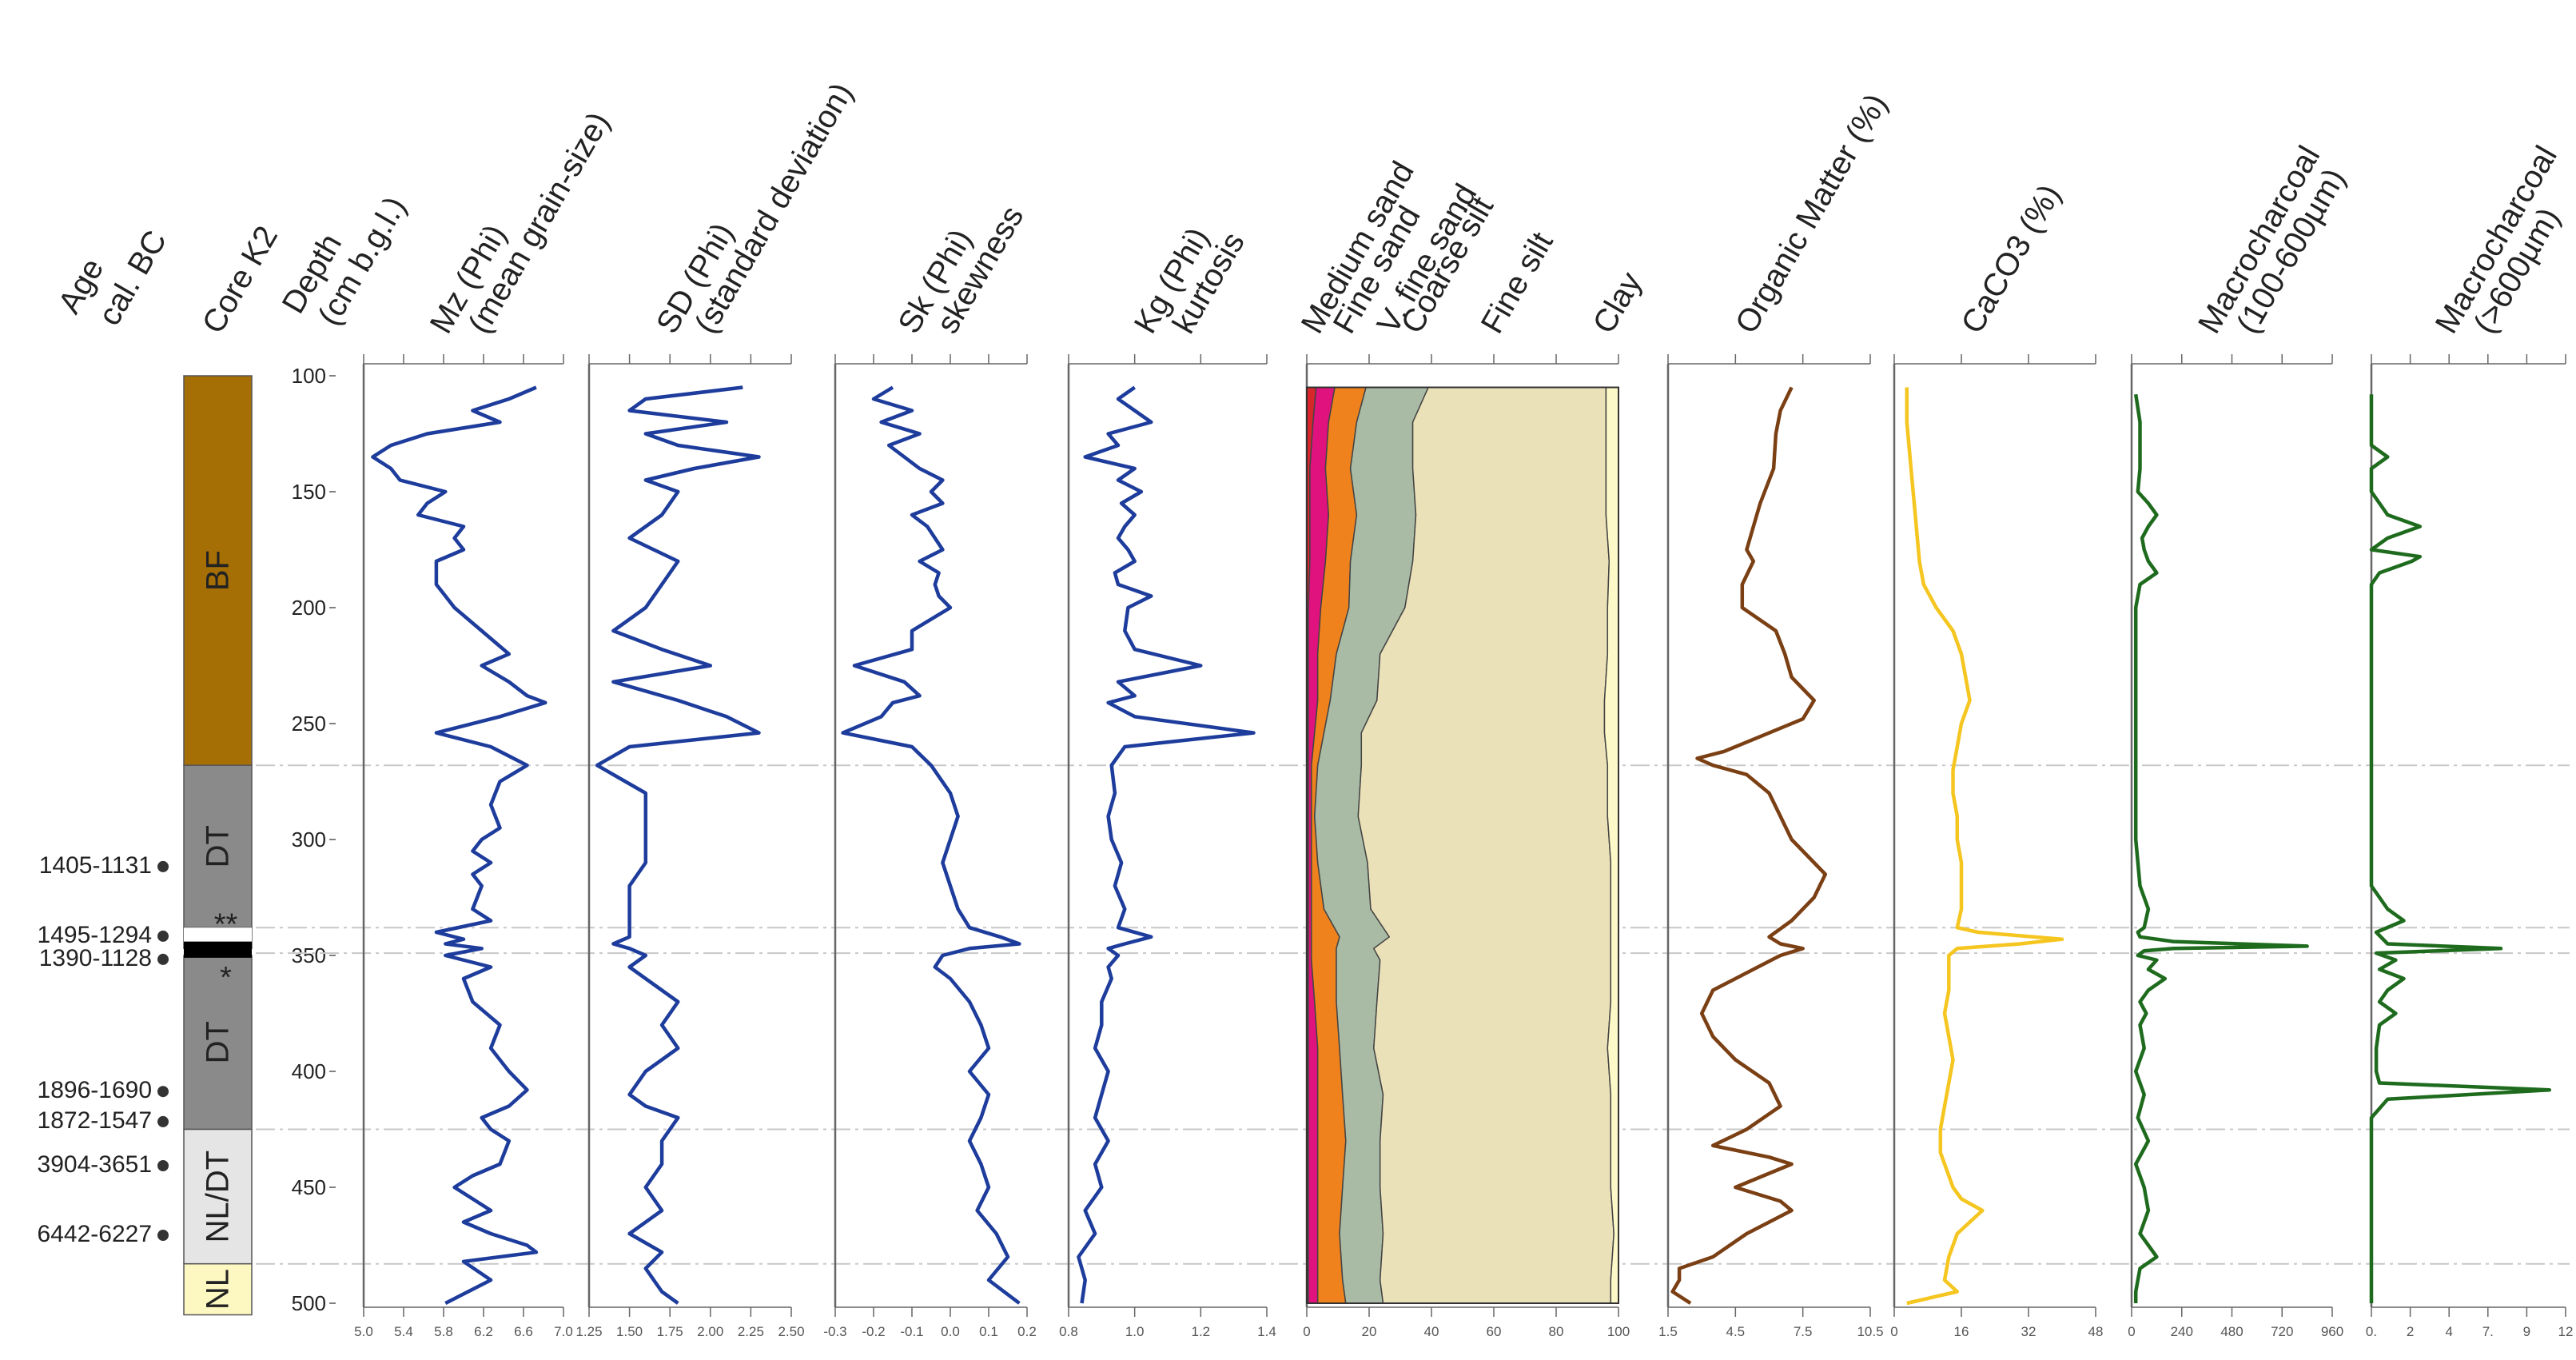  What do you see at coordinates (95, 865) in the screenshot?
I see `age-label: 1405-1131` at bounding box center [95, 865].